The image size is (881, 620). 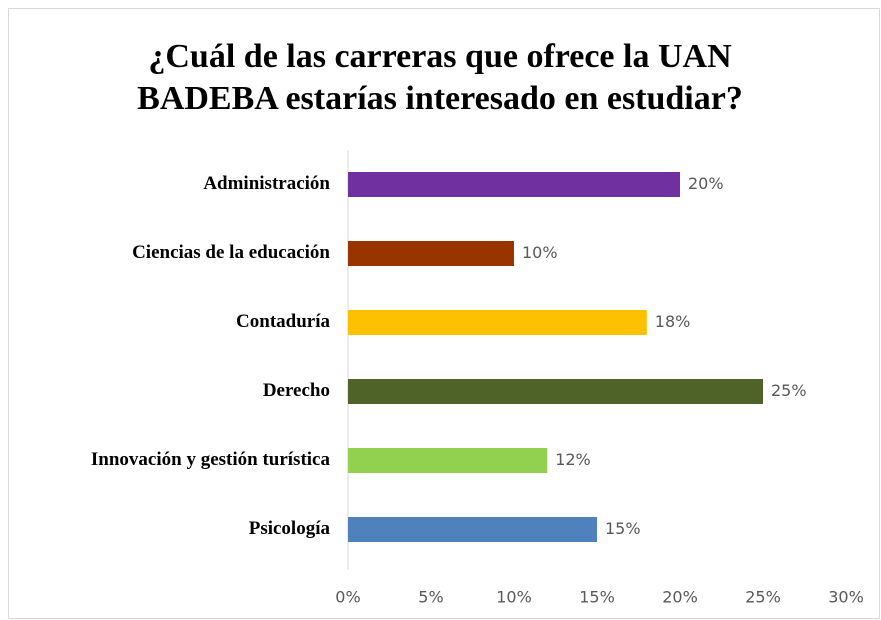 What do you see at coordinates (623, 528) in the screenshot?
I see `data-label: 15%` at bounding box center [623, 528].